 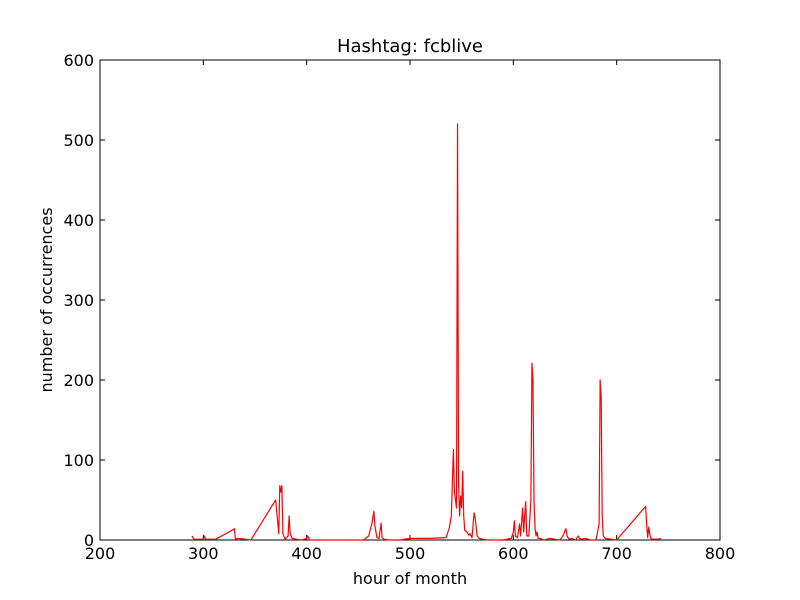 I want to click on x-tick-label: 200, so click(x=100, y=553).